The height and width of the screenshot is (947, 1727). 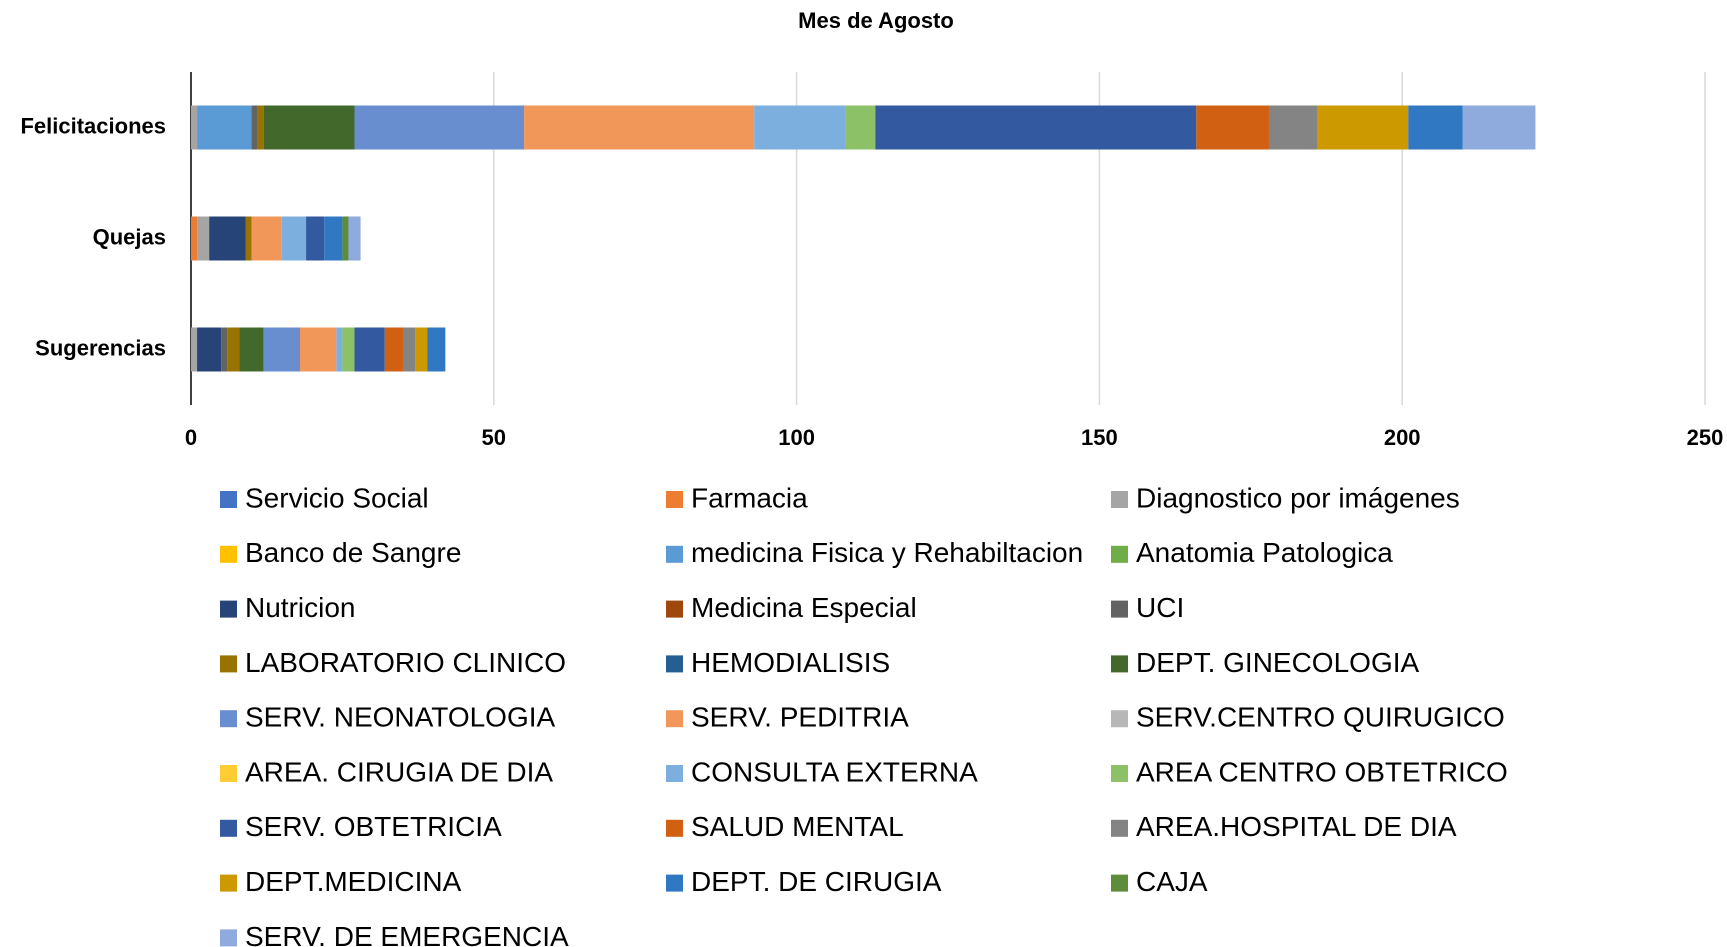 What do you see at coordinates (800, 717) in the screenshot?
I see `legend-label: SERV. PEDITRIA` at bounding box center [800, 717].